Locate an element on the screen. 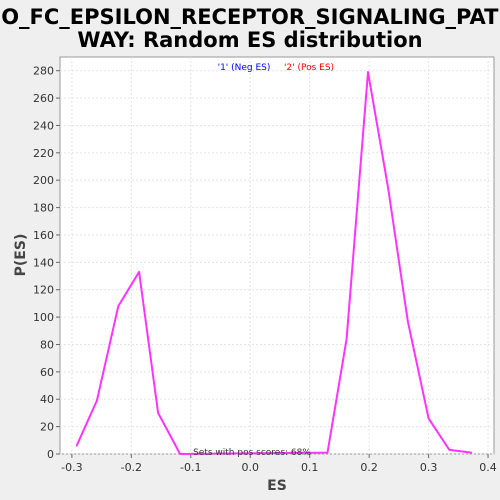  y-tick-label: 120 is located at coordinates (43, 290).